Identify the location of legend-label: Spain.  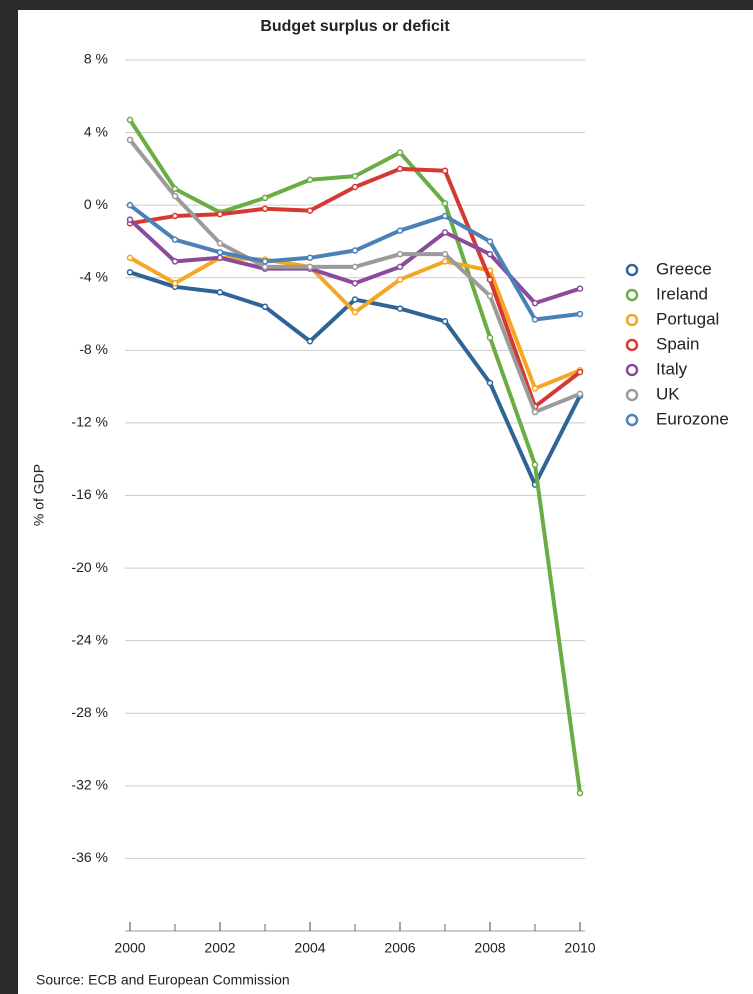
(677, 343).